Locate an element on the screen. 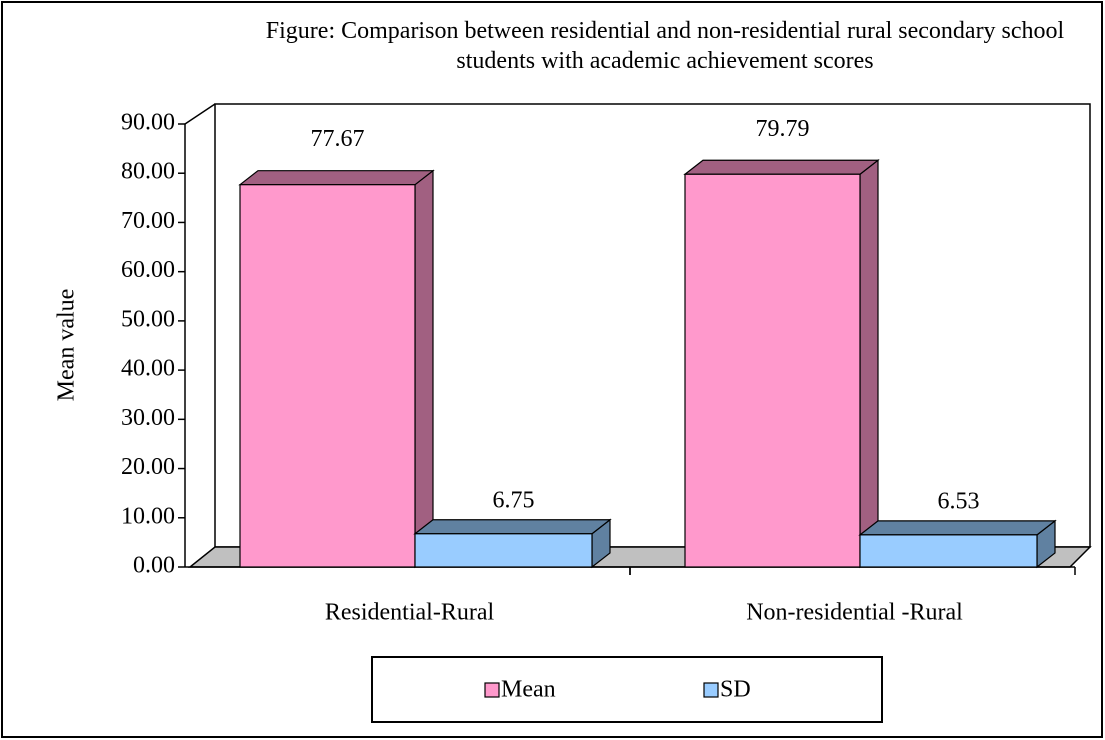 The height and width of the screenshot is (740, 1105). y-tick-label: 40.00 is located at coordinates (148, 369).